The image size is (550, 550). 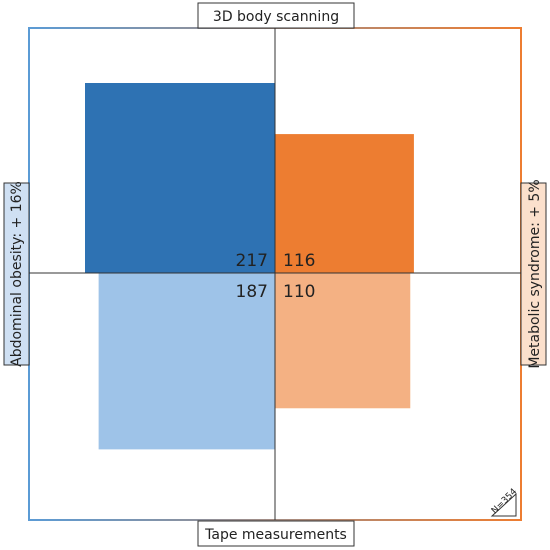 I want to click on sample-size-badge: N=354, so click(x=504, y=502).